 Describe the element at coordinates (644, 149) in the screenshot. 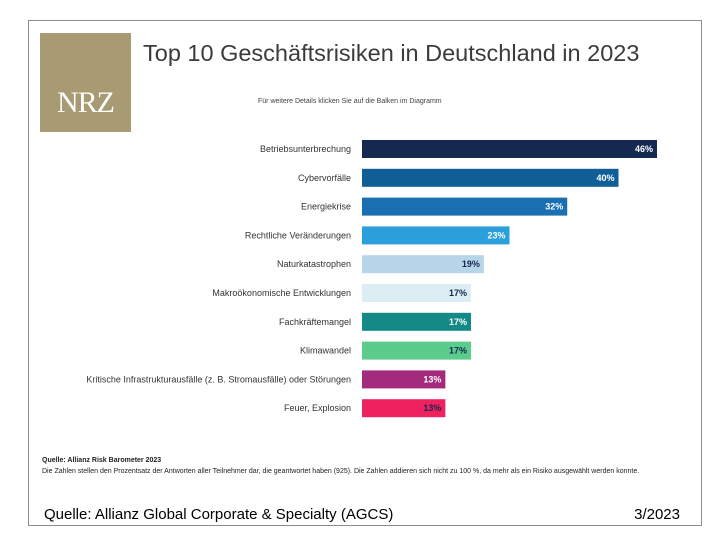

I see `bar-value-label: 46%` at that location.